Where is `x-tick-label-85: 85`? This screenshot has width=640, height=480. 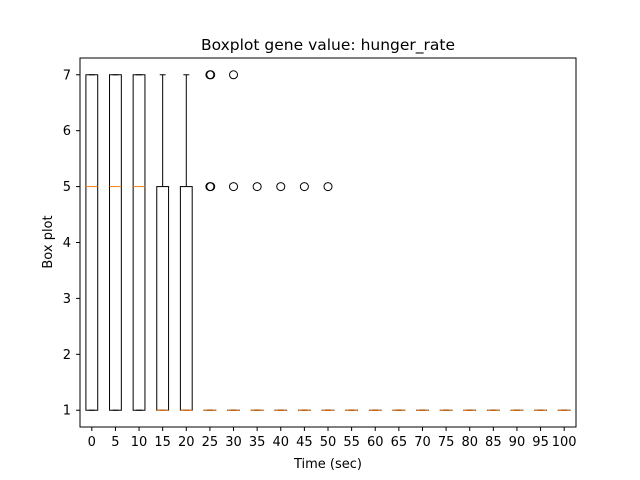 x-tick-label-85: 85 is located at coordinates (493, 442).